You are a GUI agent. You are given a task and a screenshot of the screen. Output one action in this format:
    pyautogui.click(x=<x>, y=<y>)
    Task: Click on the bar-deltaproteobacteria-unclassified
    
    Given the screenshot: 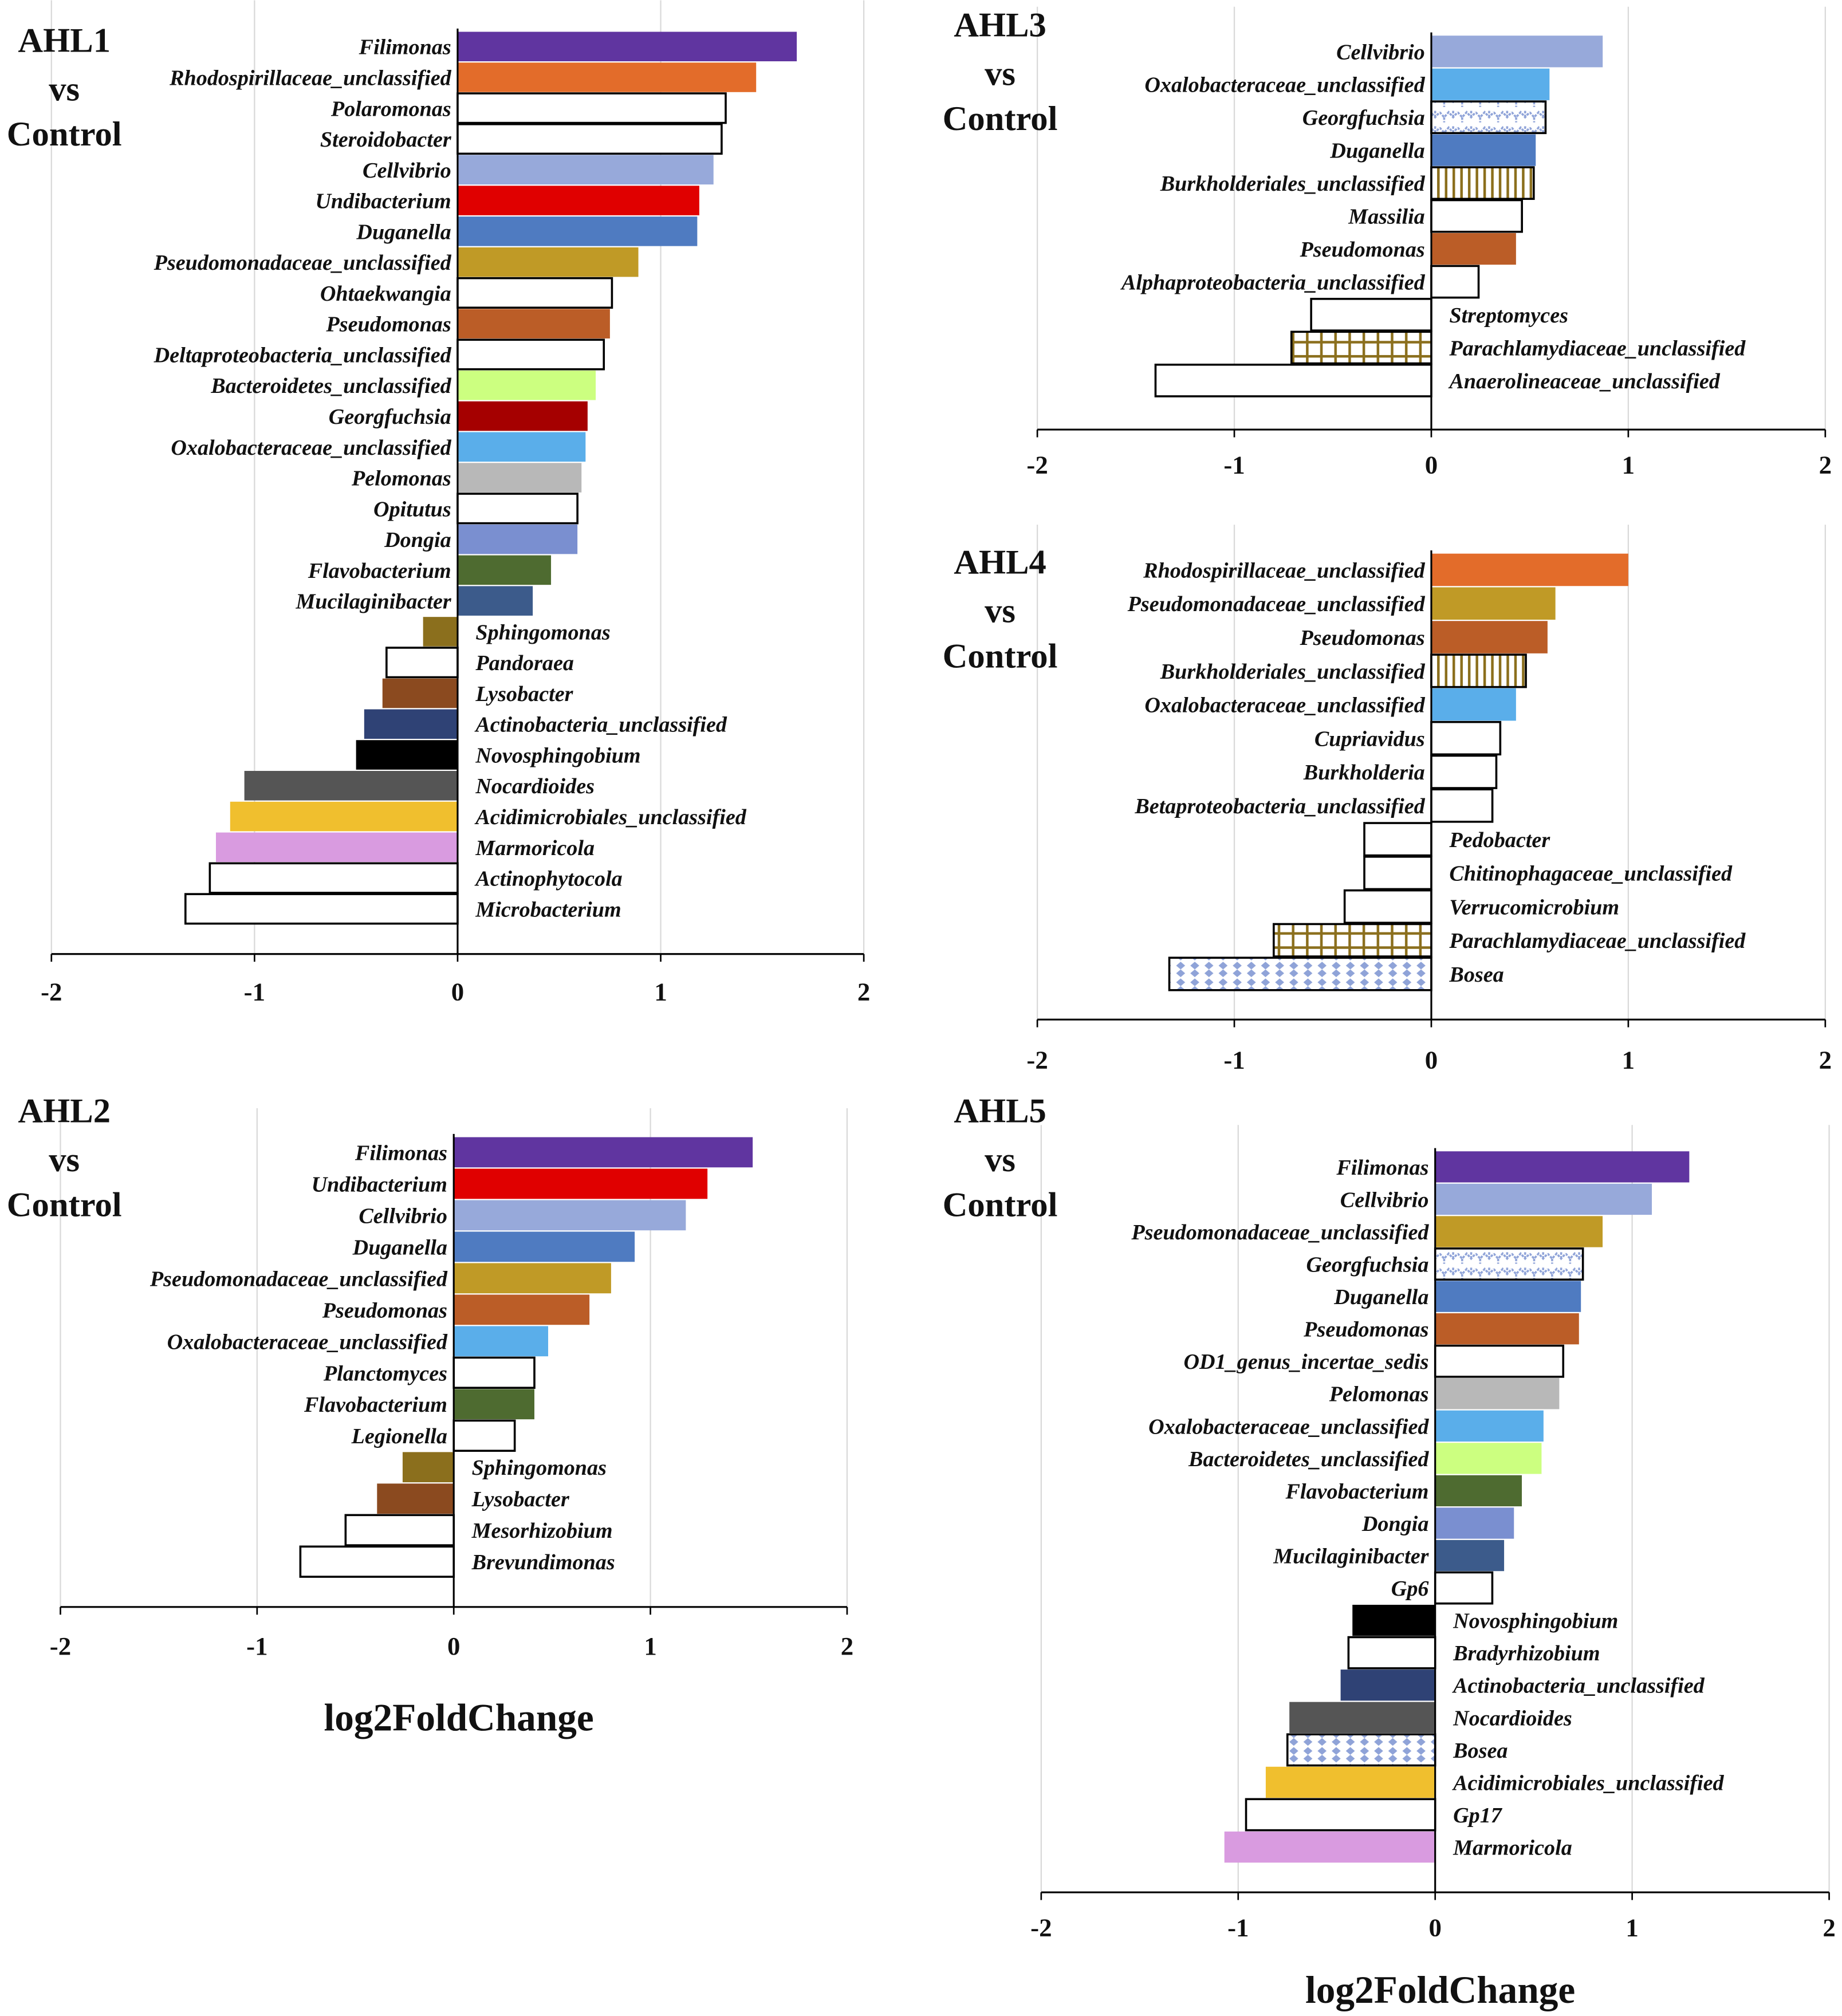 What is the action you would take?
    pyautogui.click(x=530, y=354)
    